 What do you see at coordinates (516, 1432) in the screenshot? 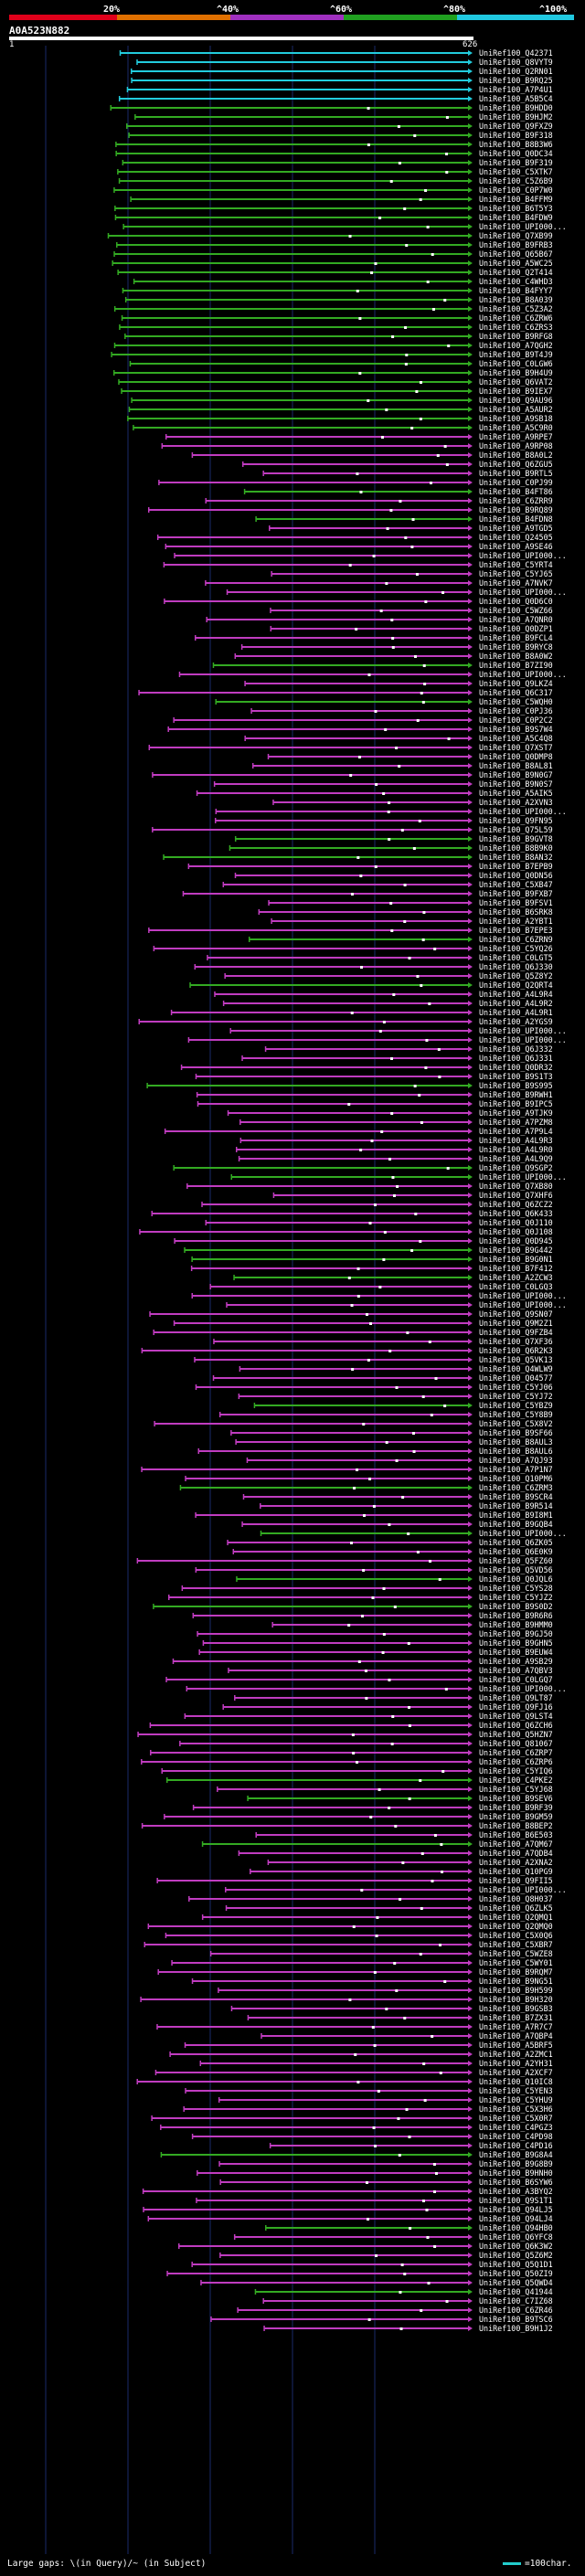
I see `hit-label: UniRef100_B9SF66` at bounding box center [516, 1432].